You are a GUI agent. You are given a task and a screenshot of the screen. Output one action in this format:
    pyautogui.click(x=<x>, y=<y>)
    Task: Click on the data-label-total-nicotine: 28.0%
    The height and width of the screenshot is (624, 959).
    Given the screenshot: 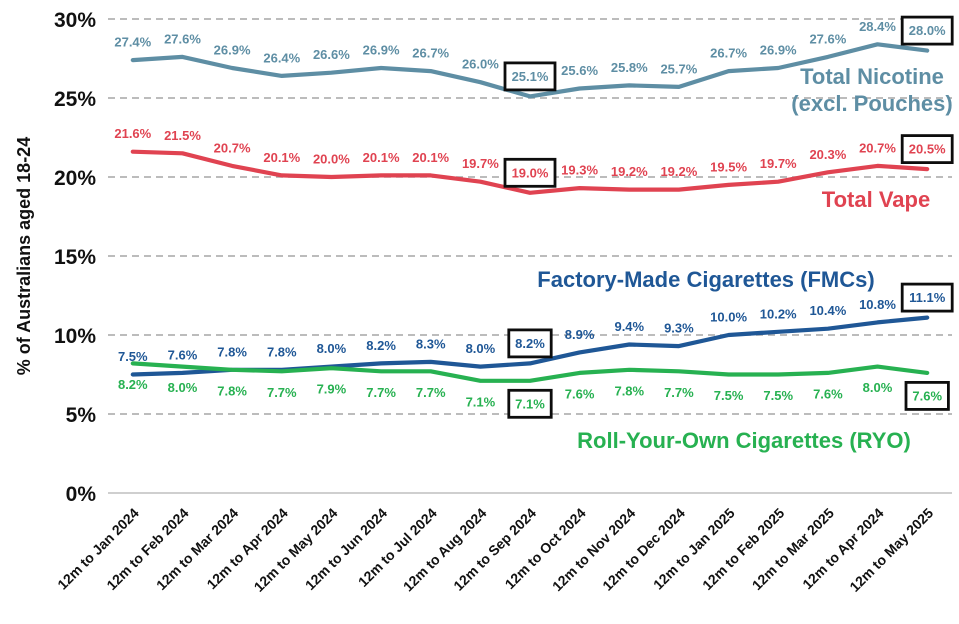 What is the action you would take?
    pyautogui.click(x=927, y=30)
    